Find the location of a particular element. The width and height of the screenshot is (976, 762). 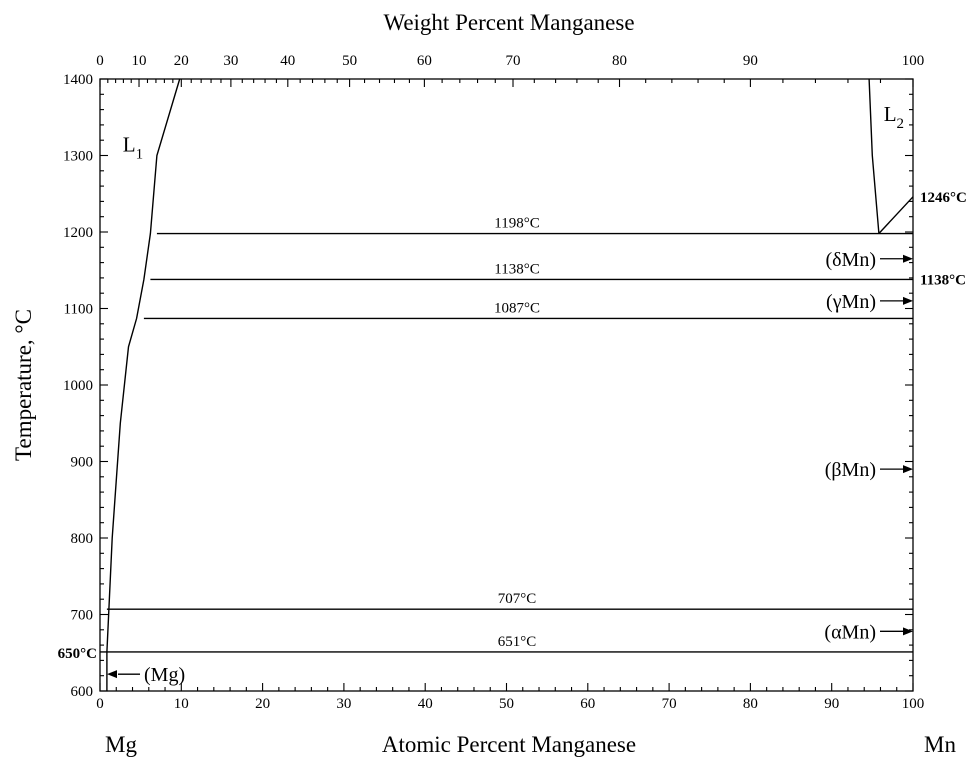

region-label: L1 is located at coordinates (133, 148).